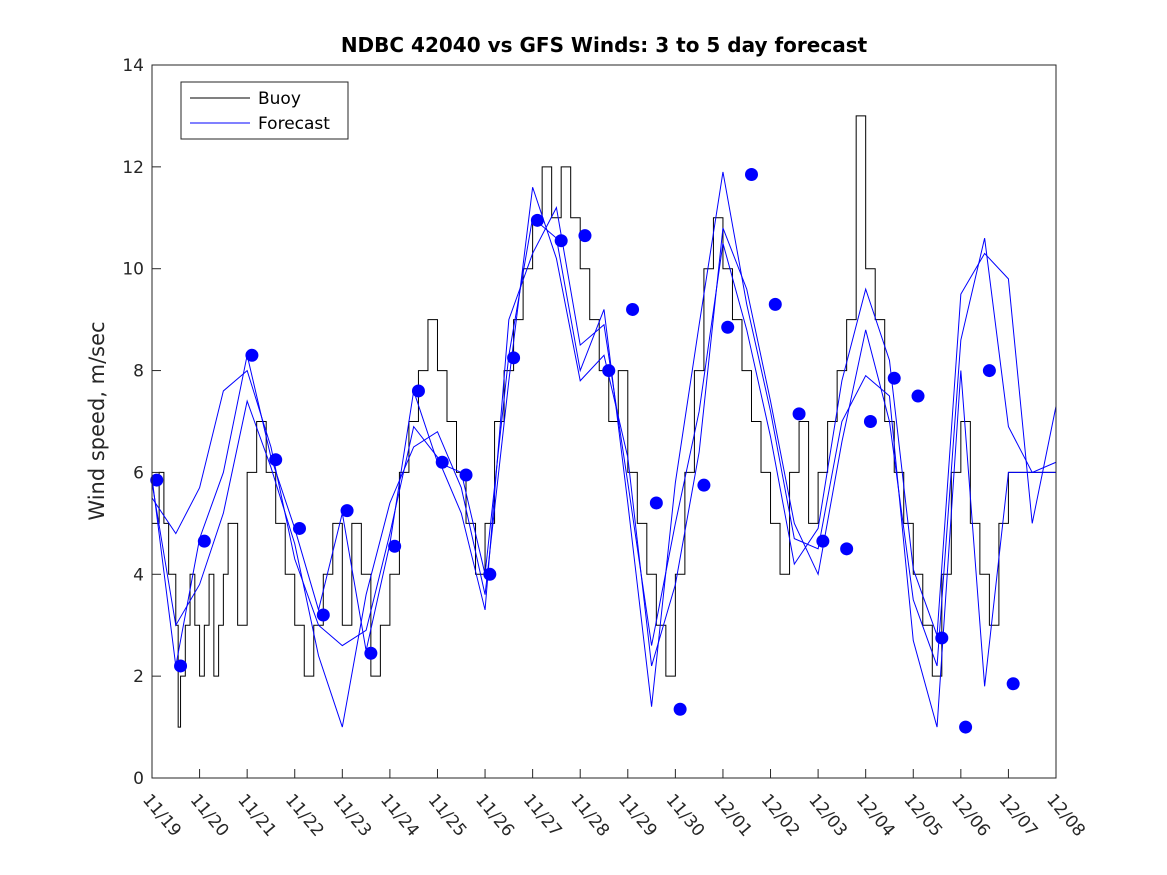 This screenshot has height=875, width=1167. Describe the element at coordinates (138, 779) in the screenshot. I see `y-tick-label: 0` at that location.